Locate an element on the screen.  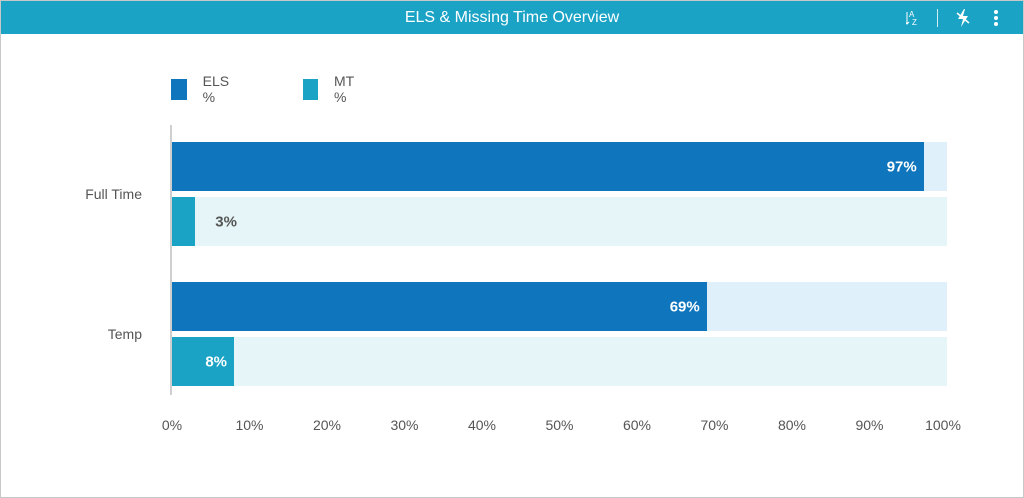
panel-header: ELS & Missing Time Overview A Z is located at coordinates (512, 17).